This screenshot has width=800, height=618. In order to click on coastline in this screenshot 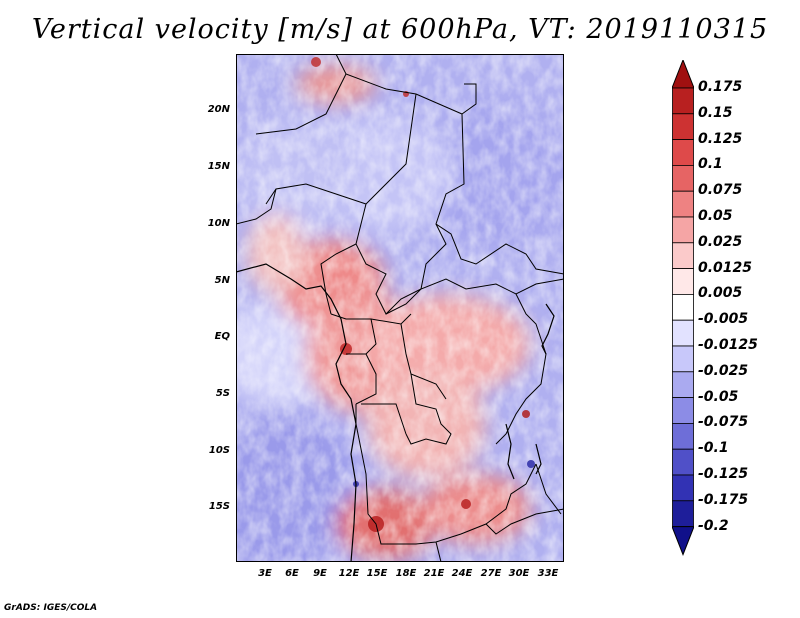, I will do `click(296, 412)`.